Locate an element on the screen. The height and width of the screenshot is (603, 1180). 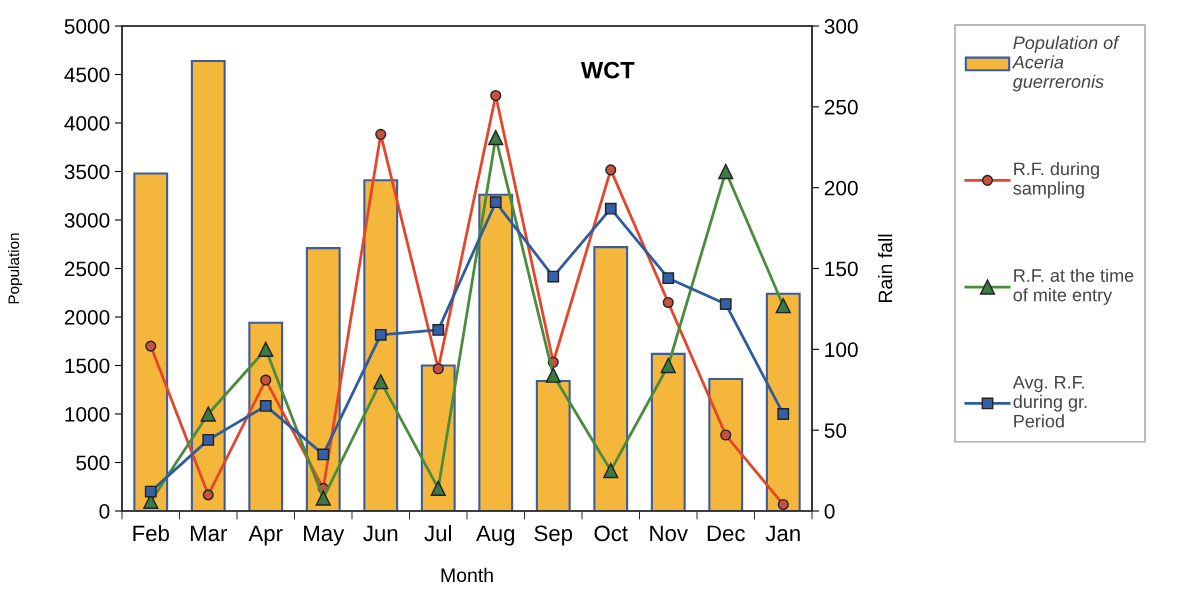
y-tick-label: 3500 is located at coordinates (87, 172).